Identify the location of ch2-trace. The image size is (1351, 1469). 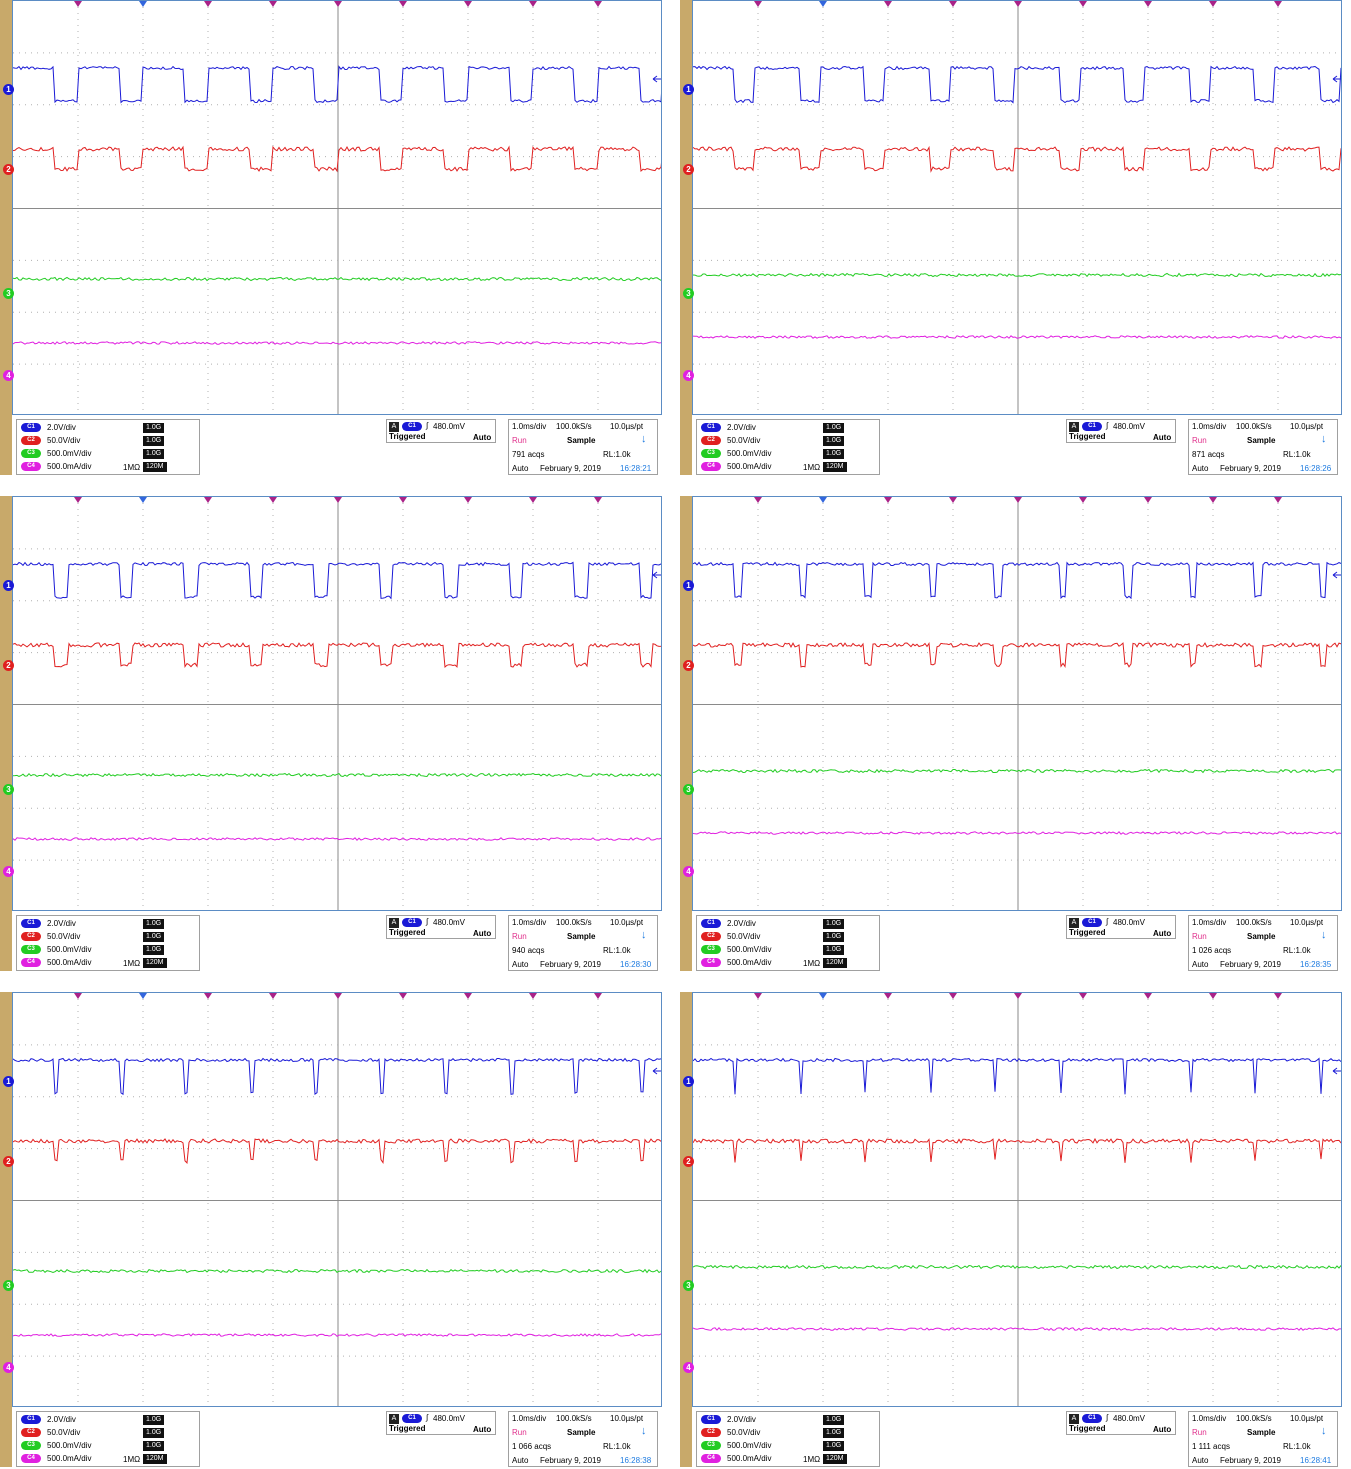
(1017, 159).